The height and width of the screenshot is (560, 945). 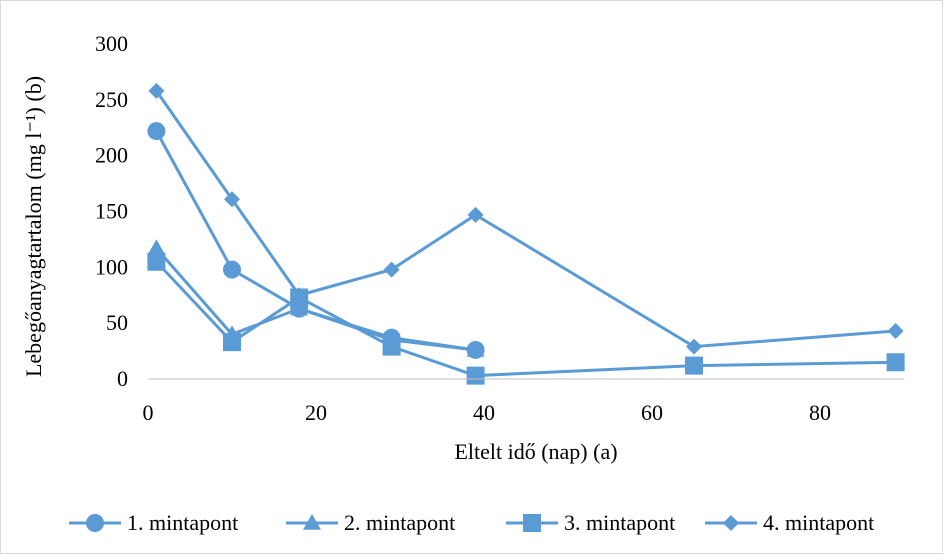 I want to click on x-axis-title: Eltelt idő (nap) (a), so click(x=535, y=451).